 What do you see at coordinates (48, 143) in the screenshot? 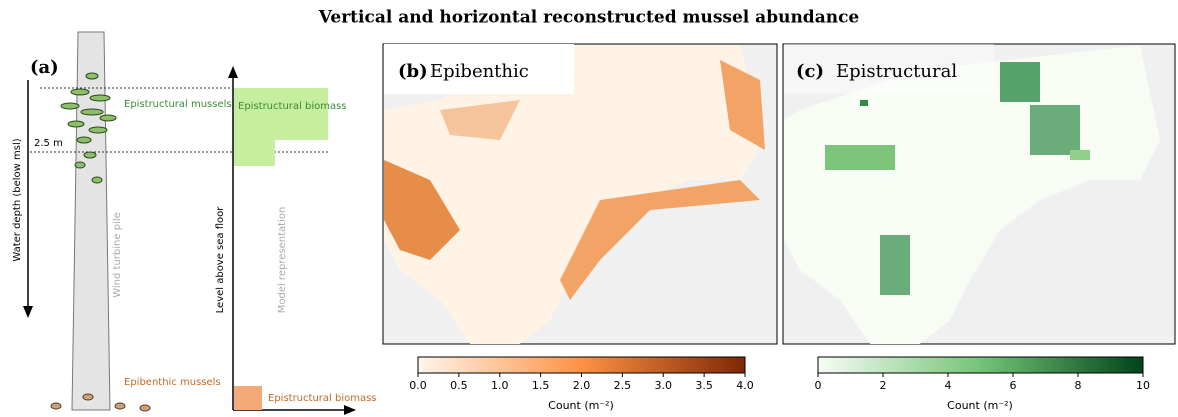
I see `depth-mark: 2.5 m` at bounding box center [48, 143].